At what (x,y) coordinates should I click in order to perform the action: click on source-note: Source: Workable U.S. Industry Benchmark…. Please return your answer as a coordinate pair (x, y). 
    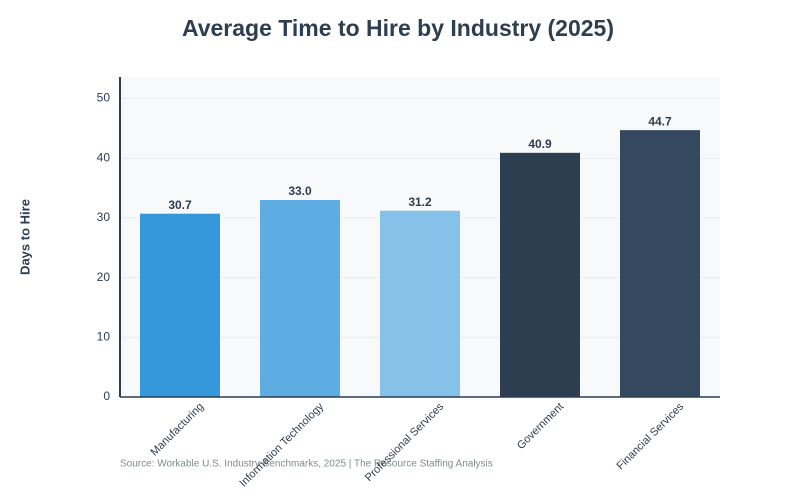
    Looking at the image, I should click on (306, 464).